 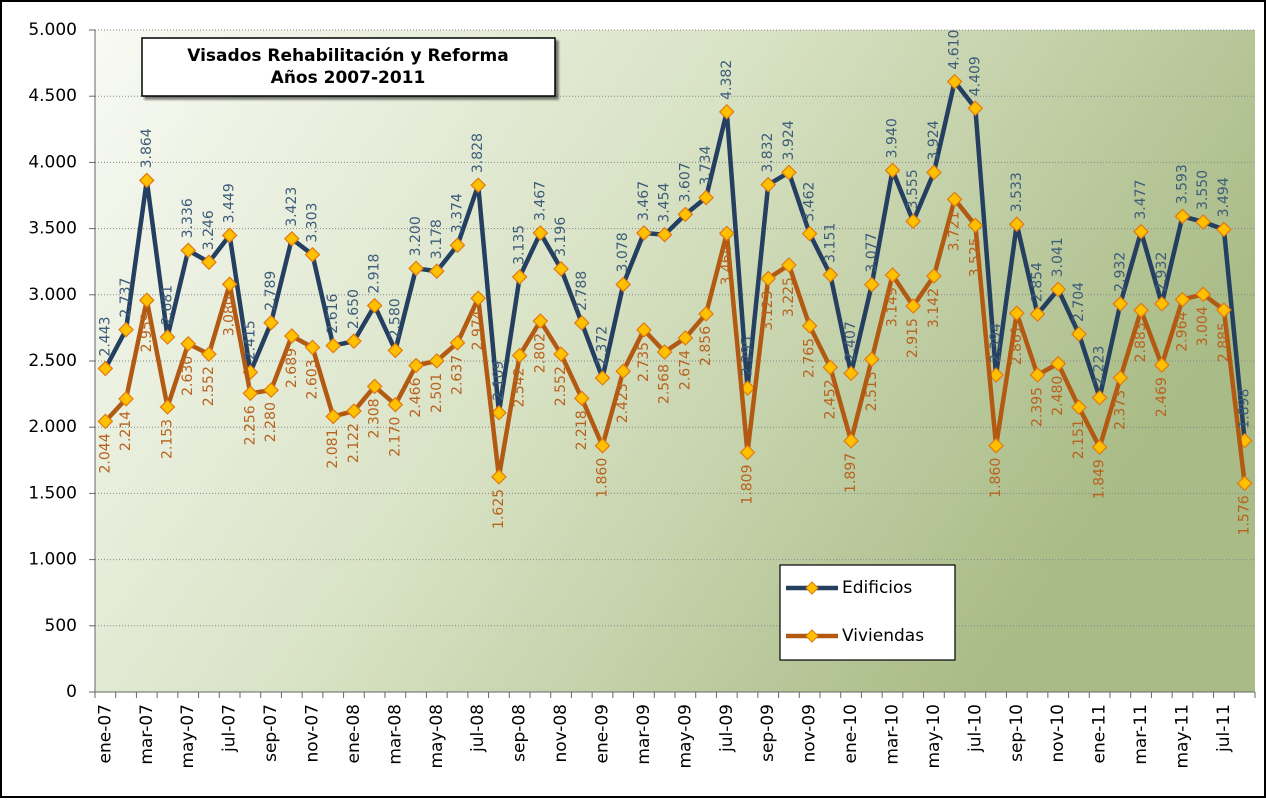 What do you see at coordinates (209, 386) in the screenshot?
I see `data-label: 2.552` at bounding box center [209, 386].